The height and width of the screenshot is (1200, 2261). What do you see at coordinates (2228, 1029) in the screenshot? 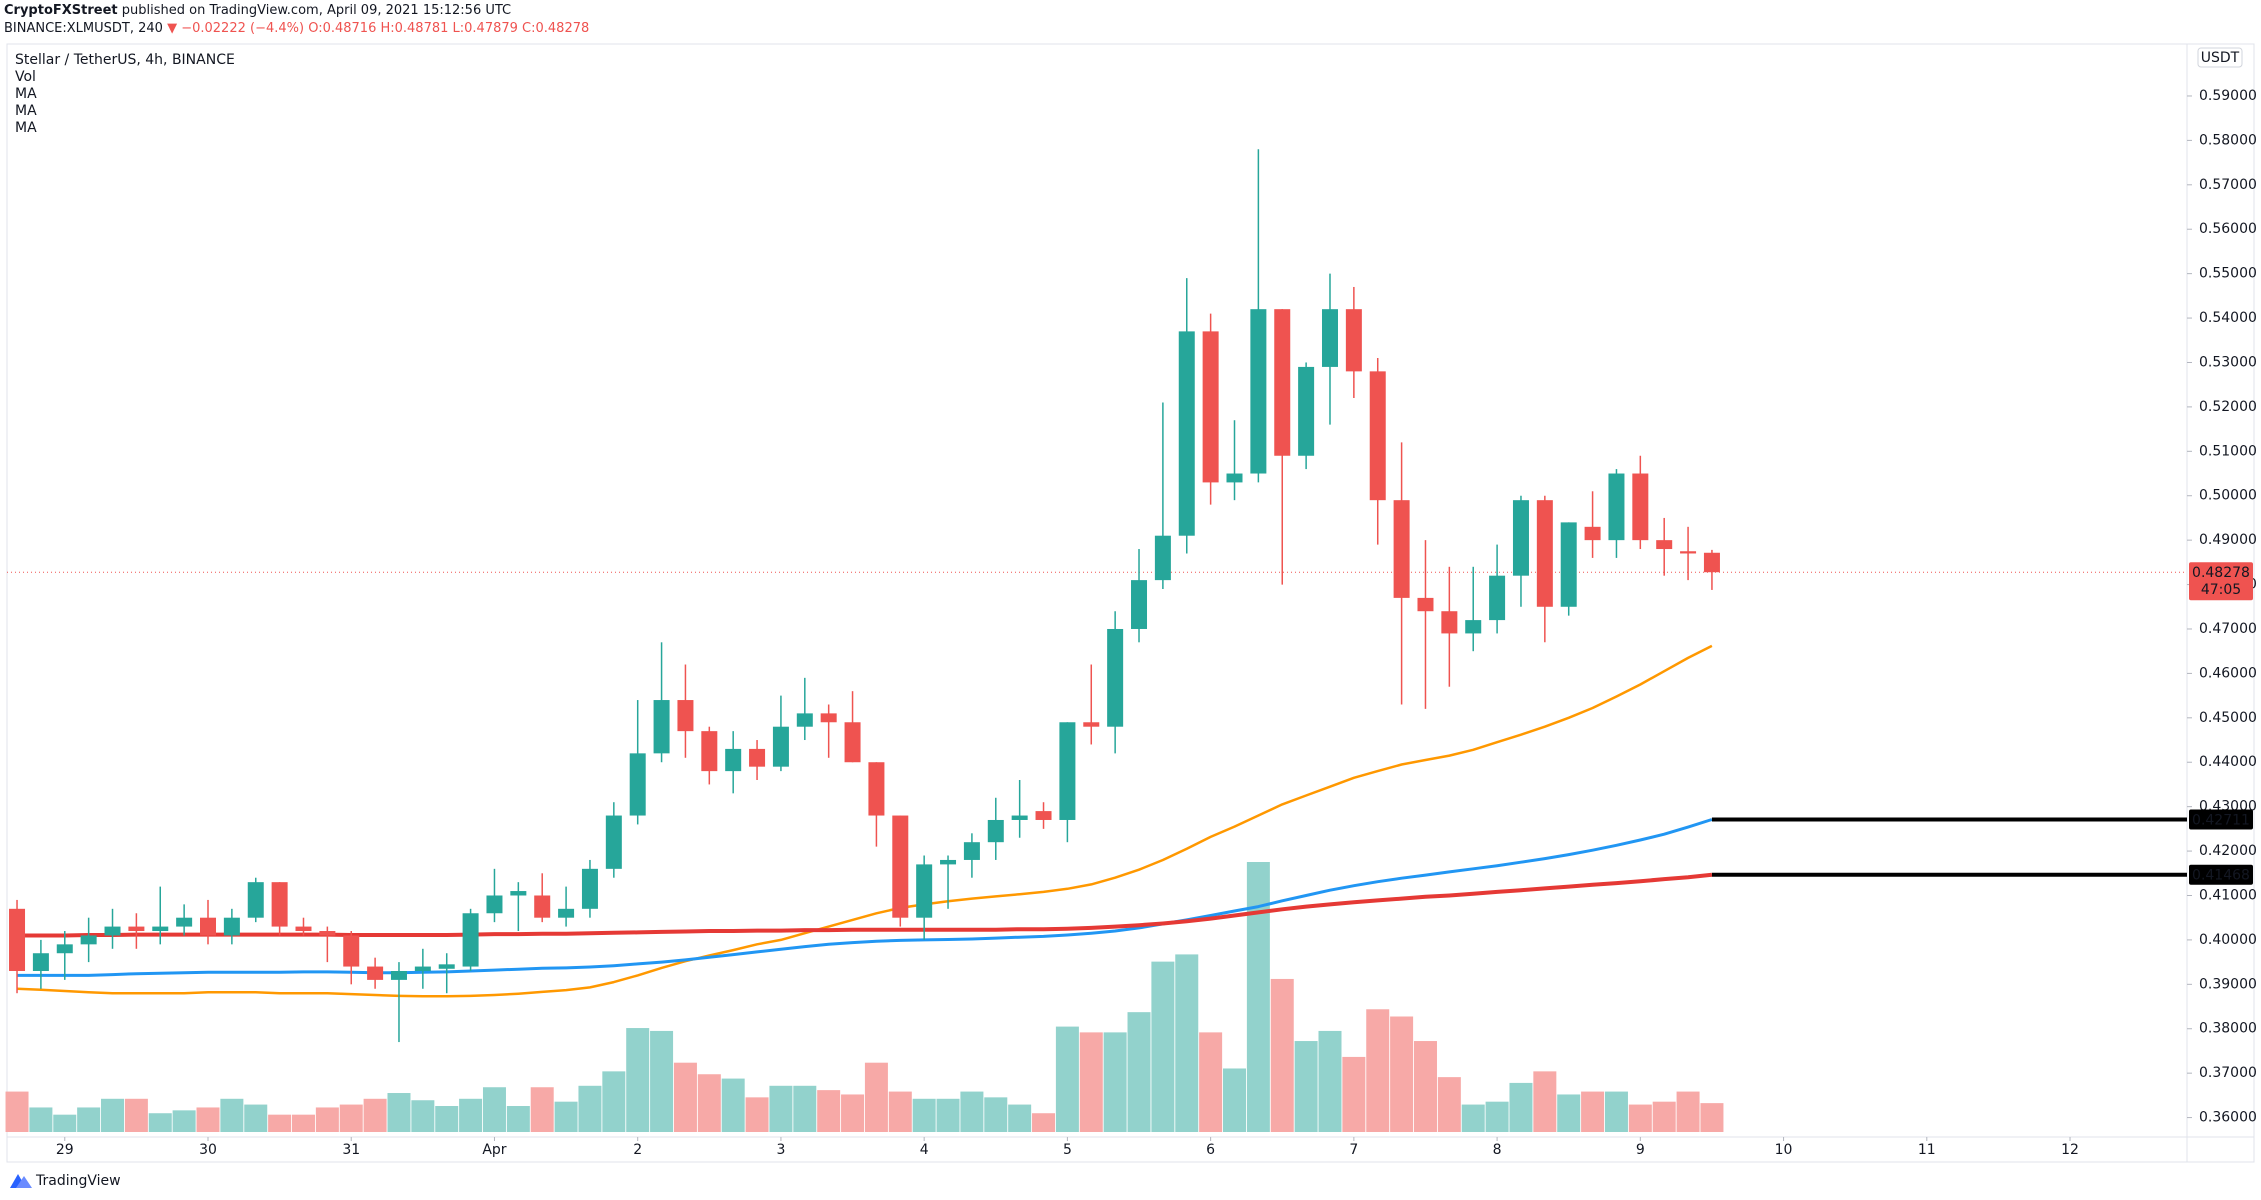
I see `y-tick-label: 0.38000` at bounding box center [2228, 1029].